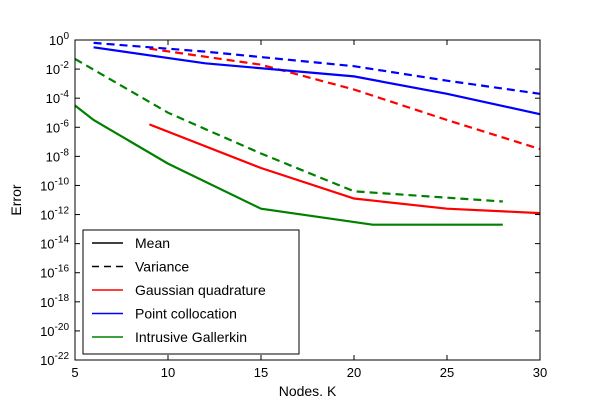 The image size is (600, 405). I want to click on legend-box, so click(191, 292).